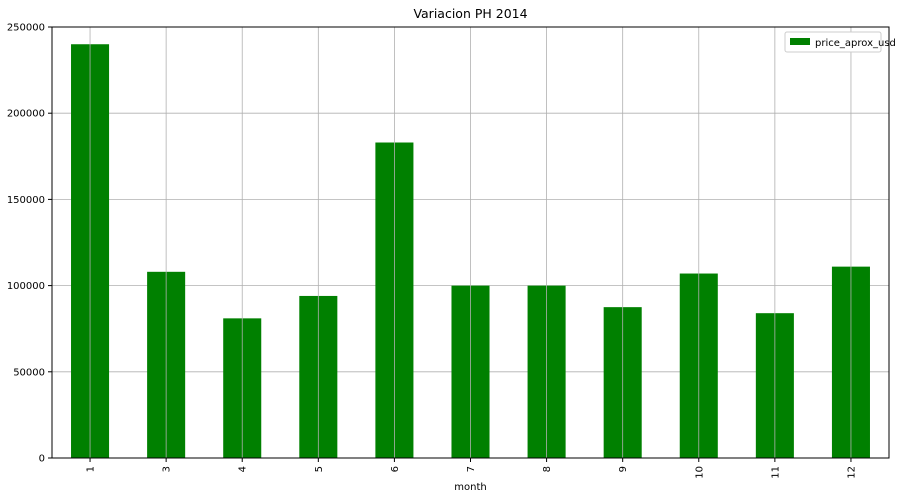 The width and height of the screenshot is (899, 504). I want to click on x-tick-label: 12, so click(851, 472).